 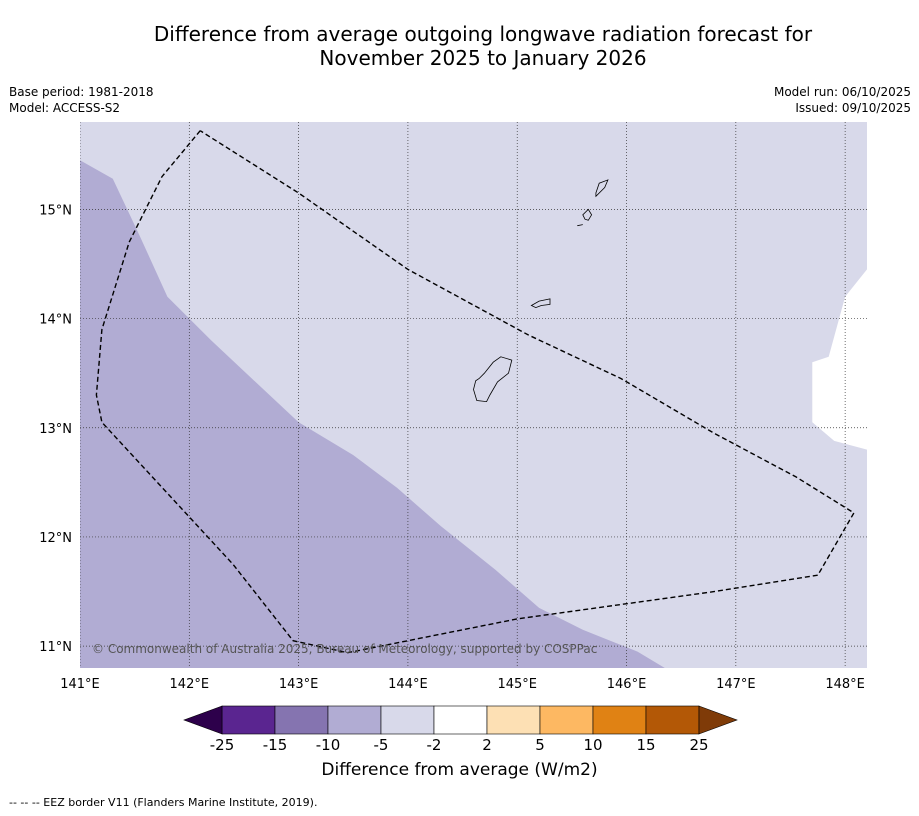 What do you see at coordinates (736, 684) in the screenshot?
I see `lon-tick-label: 147°E` at bounding box center [736, 684].